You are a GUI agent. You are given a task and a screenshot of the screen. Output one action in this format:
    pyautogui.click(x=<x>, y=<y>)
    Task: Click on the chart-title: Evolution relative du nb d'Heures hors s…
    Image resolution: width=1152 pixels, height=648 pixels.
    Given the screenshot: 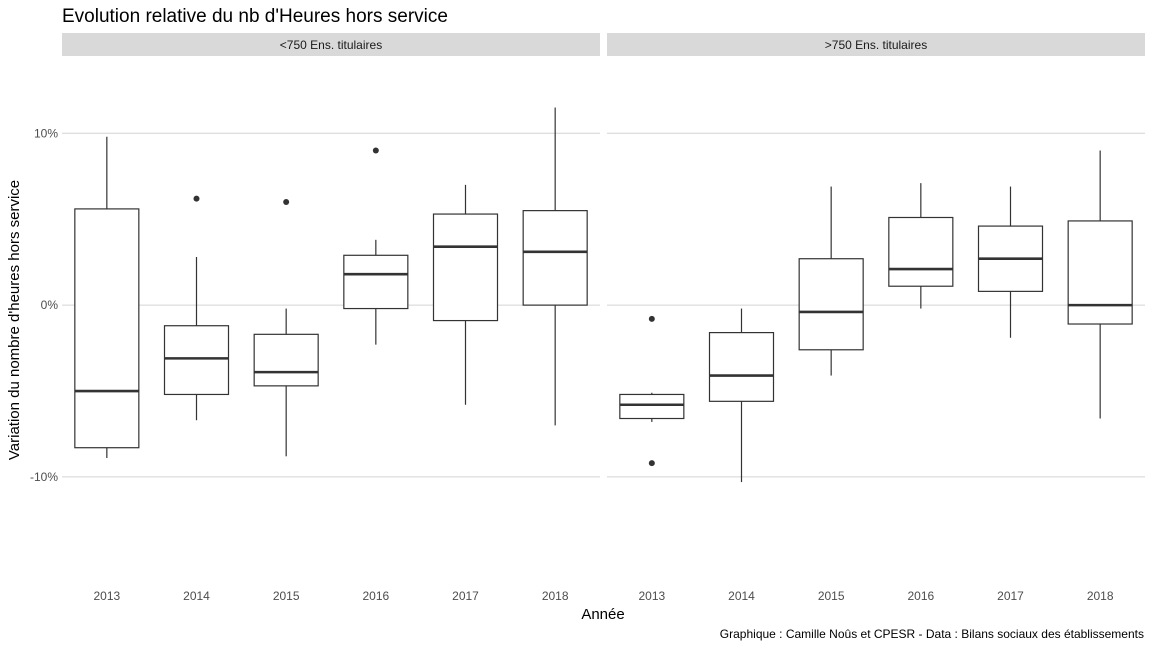 What is the action you would take?
    pyautogui.click(x=255, y=16)
    